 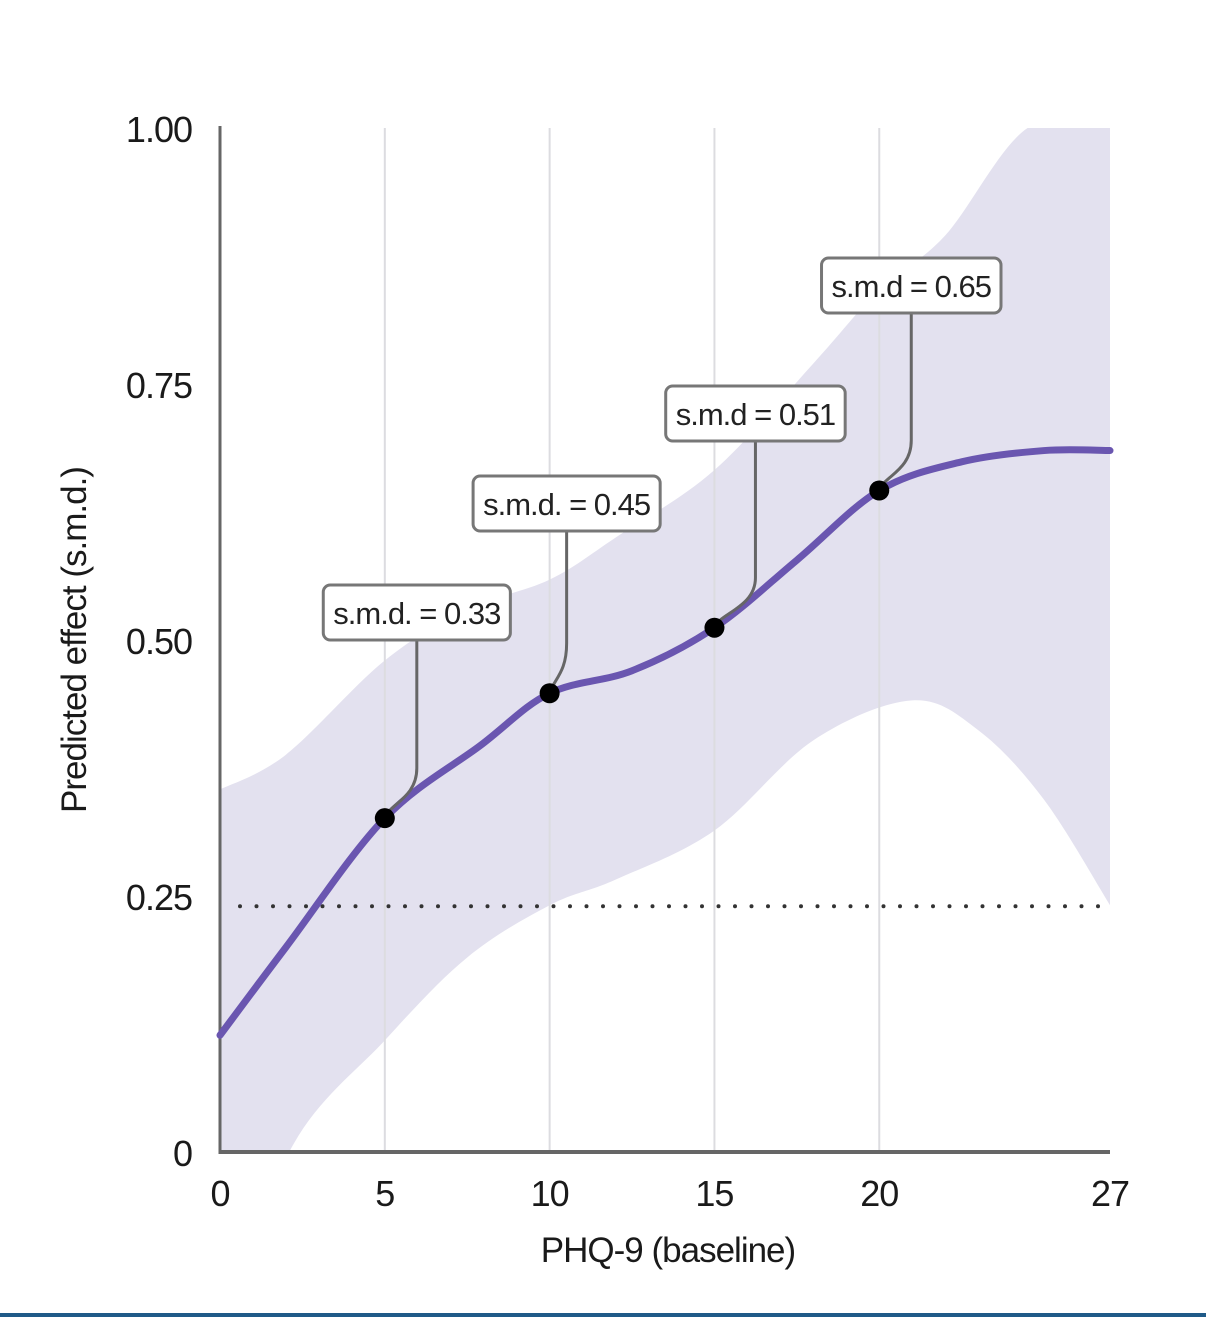 I want to click on x-tick-label: 0, so click(x=219, y=1193).